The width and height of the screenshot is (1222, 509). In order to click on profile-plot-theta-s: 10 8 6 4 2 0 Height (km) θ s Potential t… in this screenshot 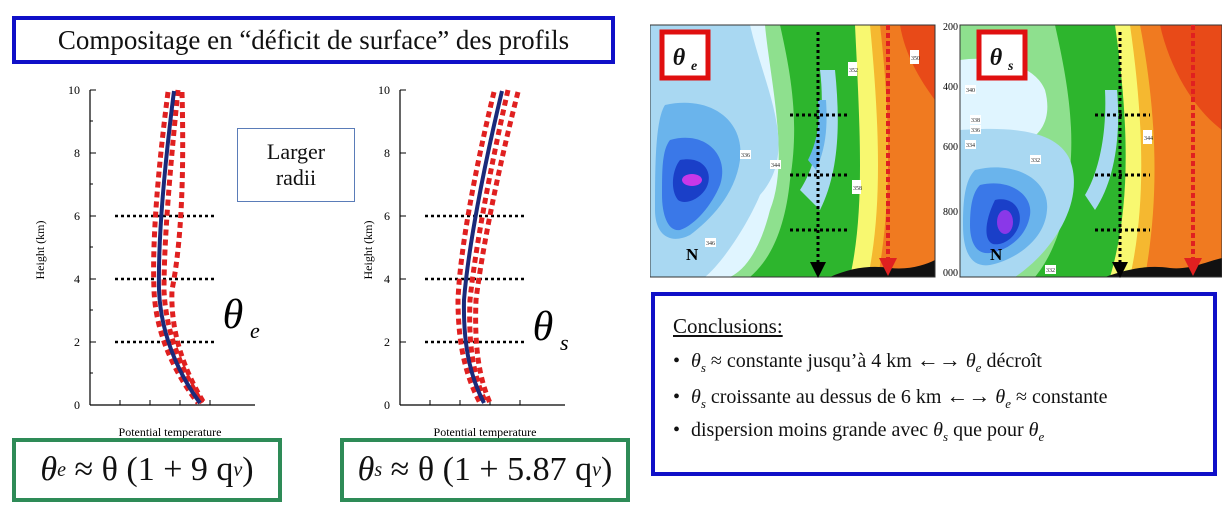, I will do `click(465, 261)`.